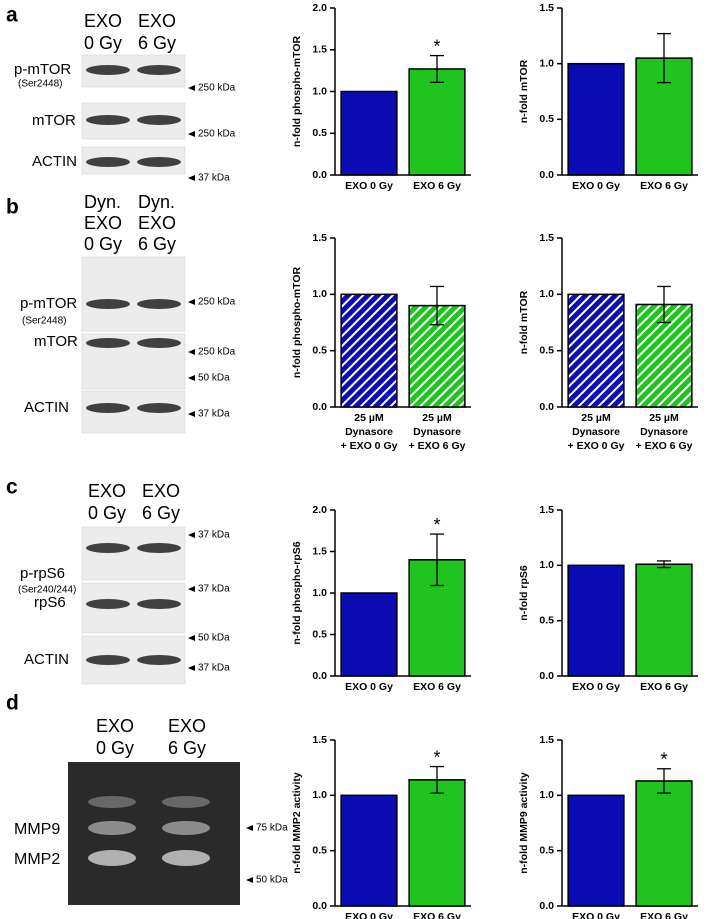 This screenshot has height=919, width=720. I want to click on panel-letter: c, so click(12, 487).